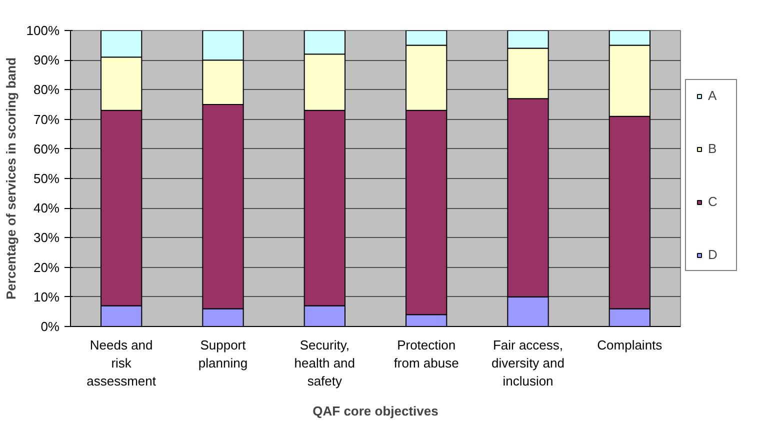 The width and height of the screenshot is (782, 446). I want to click on y-tick-label: 90%, so click(46, 60).